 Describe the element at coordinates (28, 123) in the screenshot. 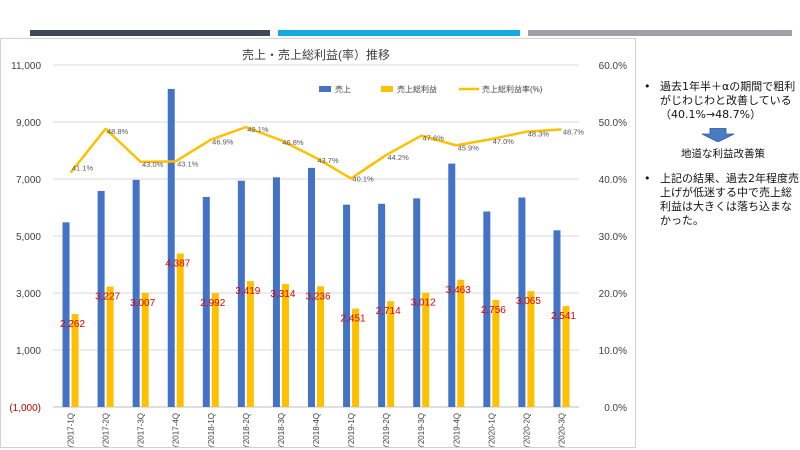

I see `y-tick-label: 9,000` at that location.